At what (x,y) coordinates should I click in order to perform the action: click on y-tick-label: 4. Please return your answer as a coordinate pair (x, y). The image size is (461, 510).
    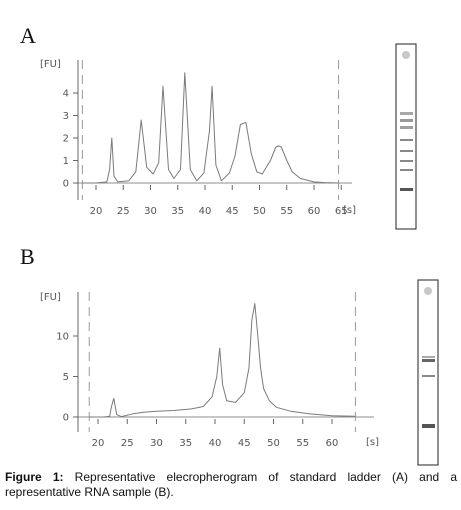
    Looking at the image, I should click on (66, 94).